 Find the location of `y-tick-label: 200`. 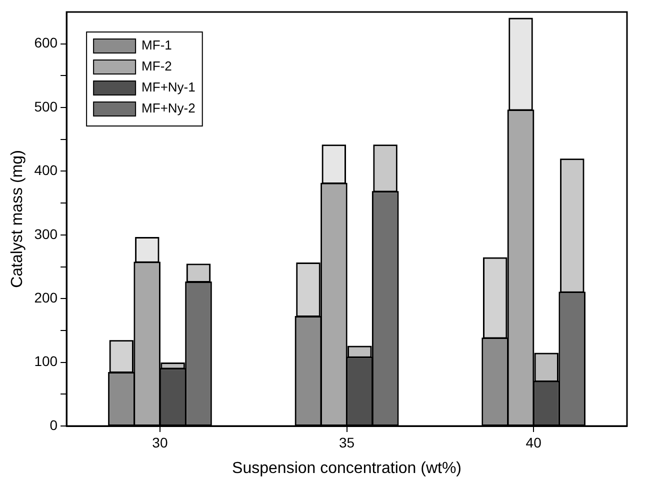

y-tick-label: 200 is located at coordinates (46, 297).